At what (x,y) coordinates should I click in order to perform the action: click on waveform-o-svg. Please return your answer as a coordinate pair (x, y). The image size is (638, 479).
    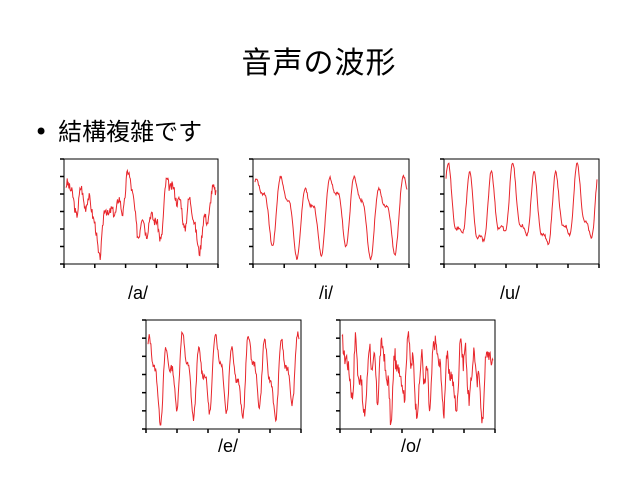
    Looking at the image, I should click on (416, 376).